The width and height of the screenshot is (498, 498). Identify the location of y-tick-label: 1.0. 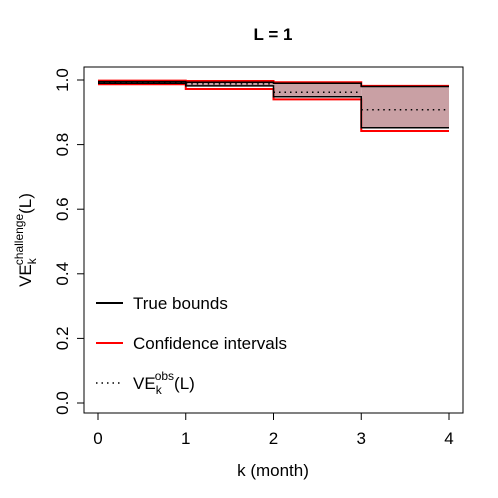
(62, 80).